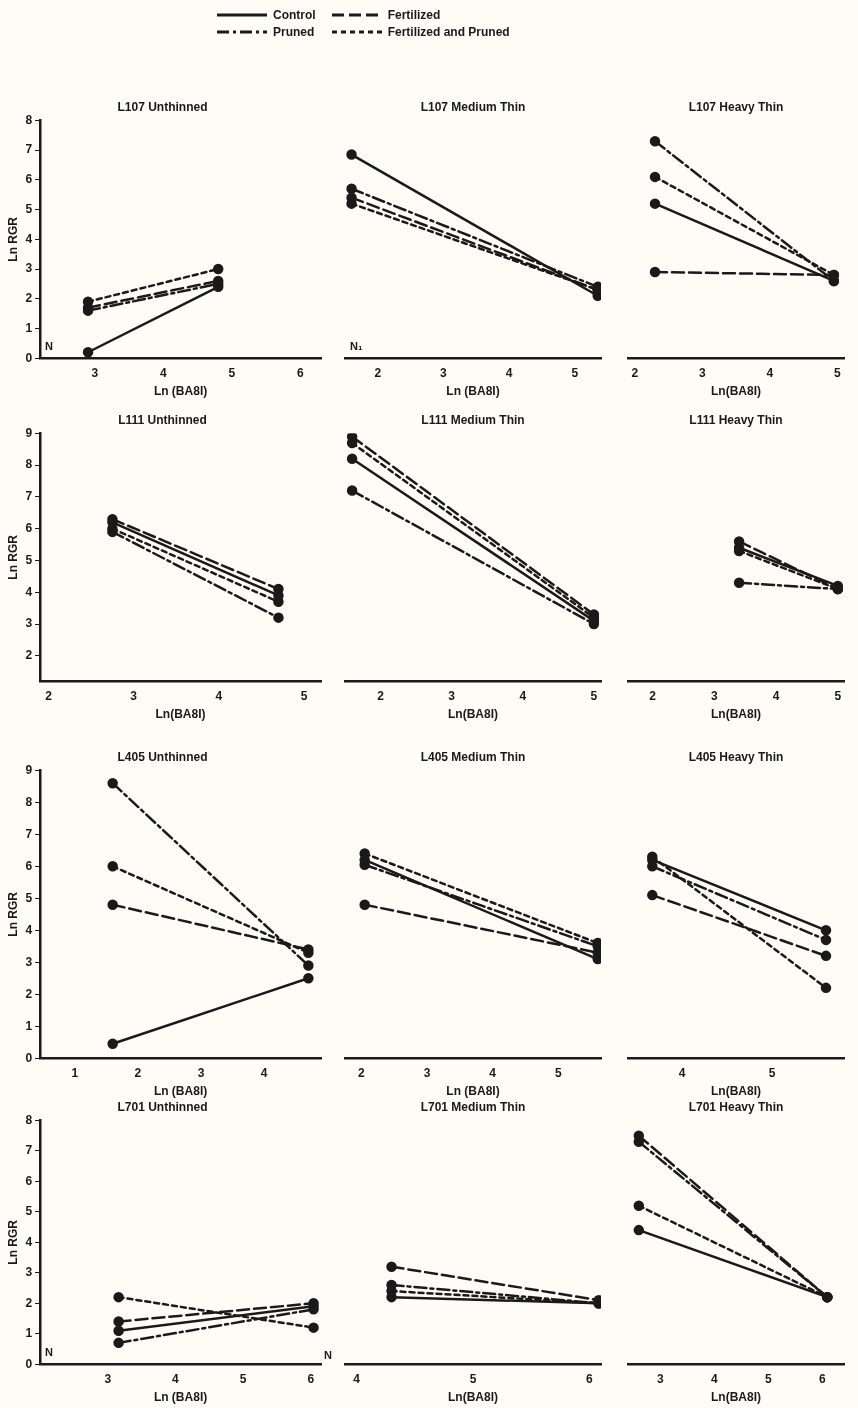 Image resolution: width=858 pixels, height=1408 pixels. I want to click on chart-title: L107 Heavy Thin, so click(736, 106).